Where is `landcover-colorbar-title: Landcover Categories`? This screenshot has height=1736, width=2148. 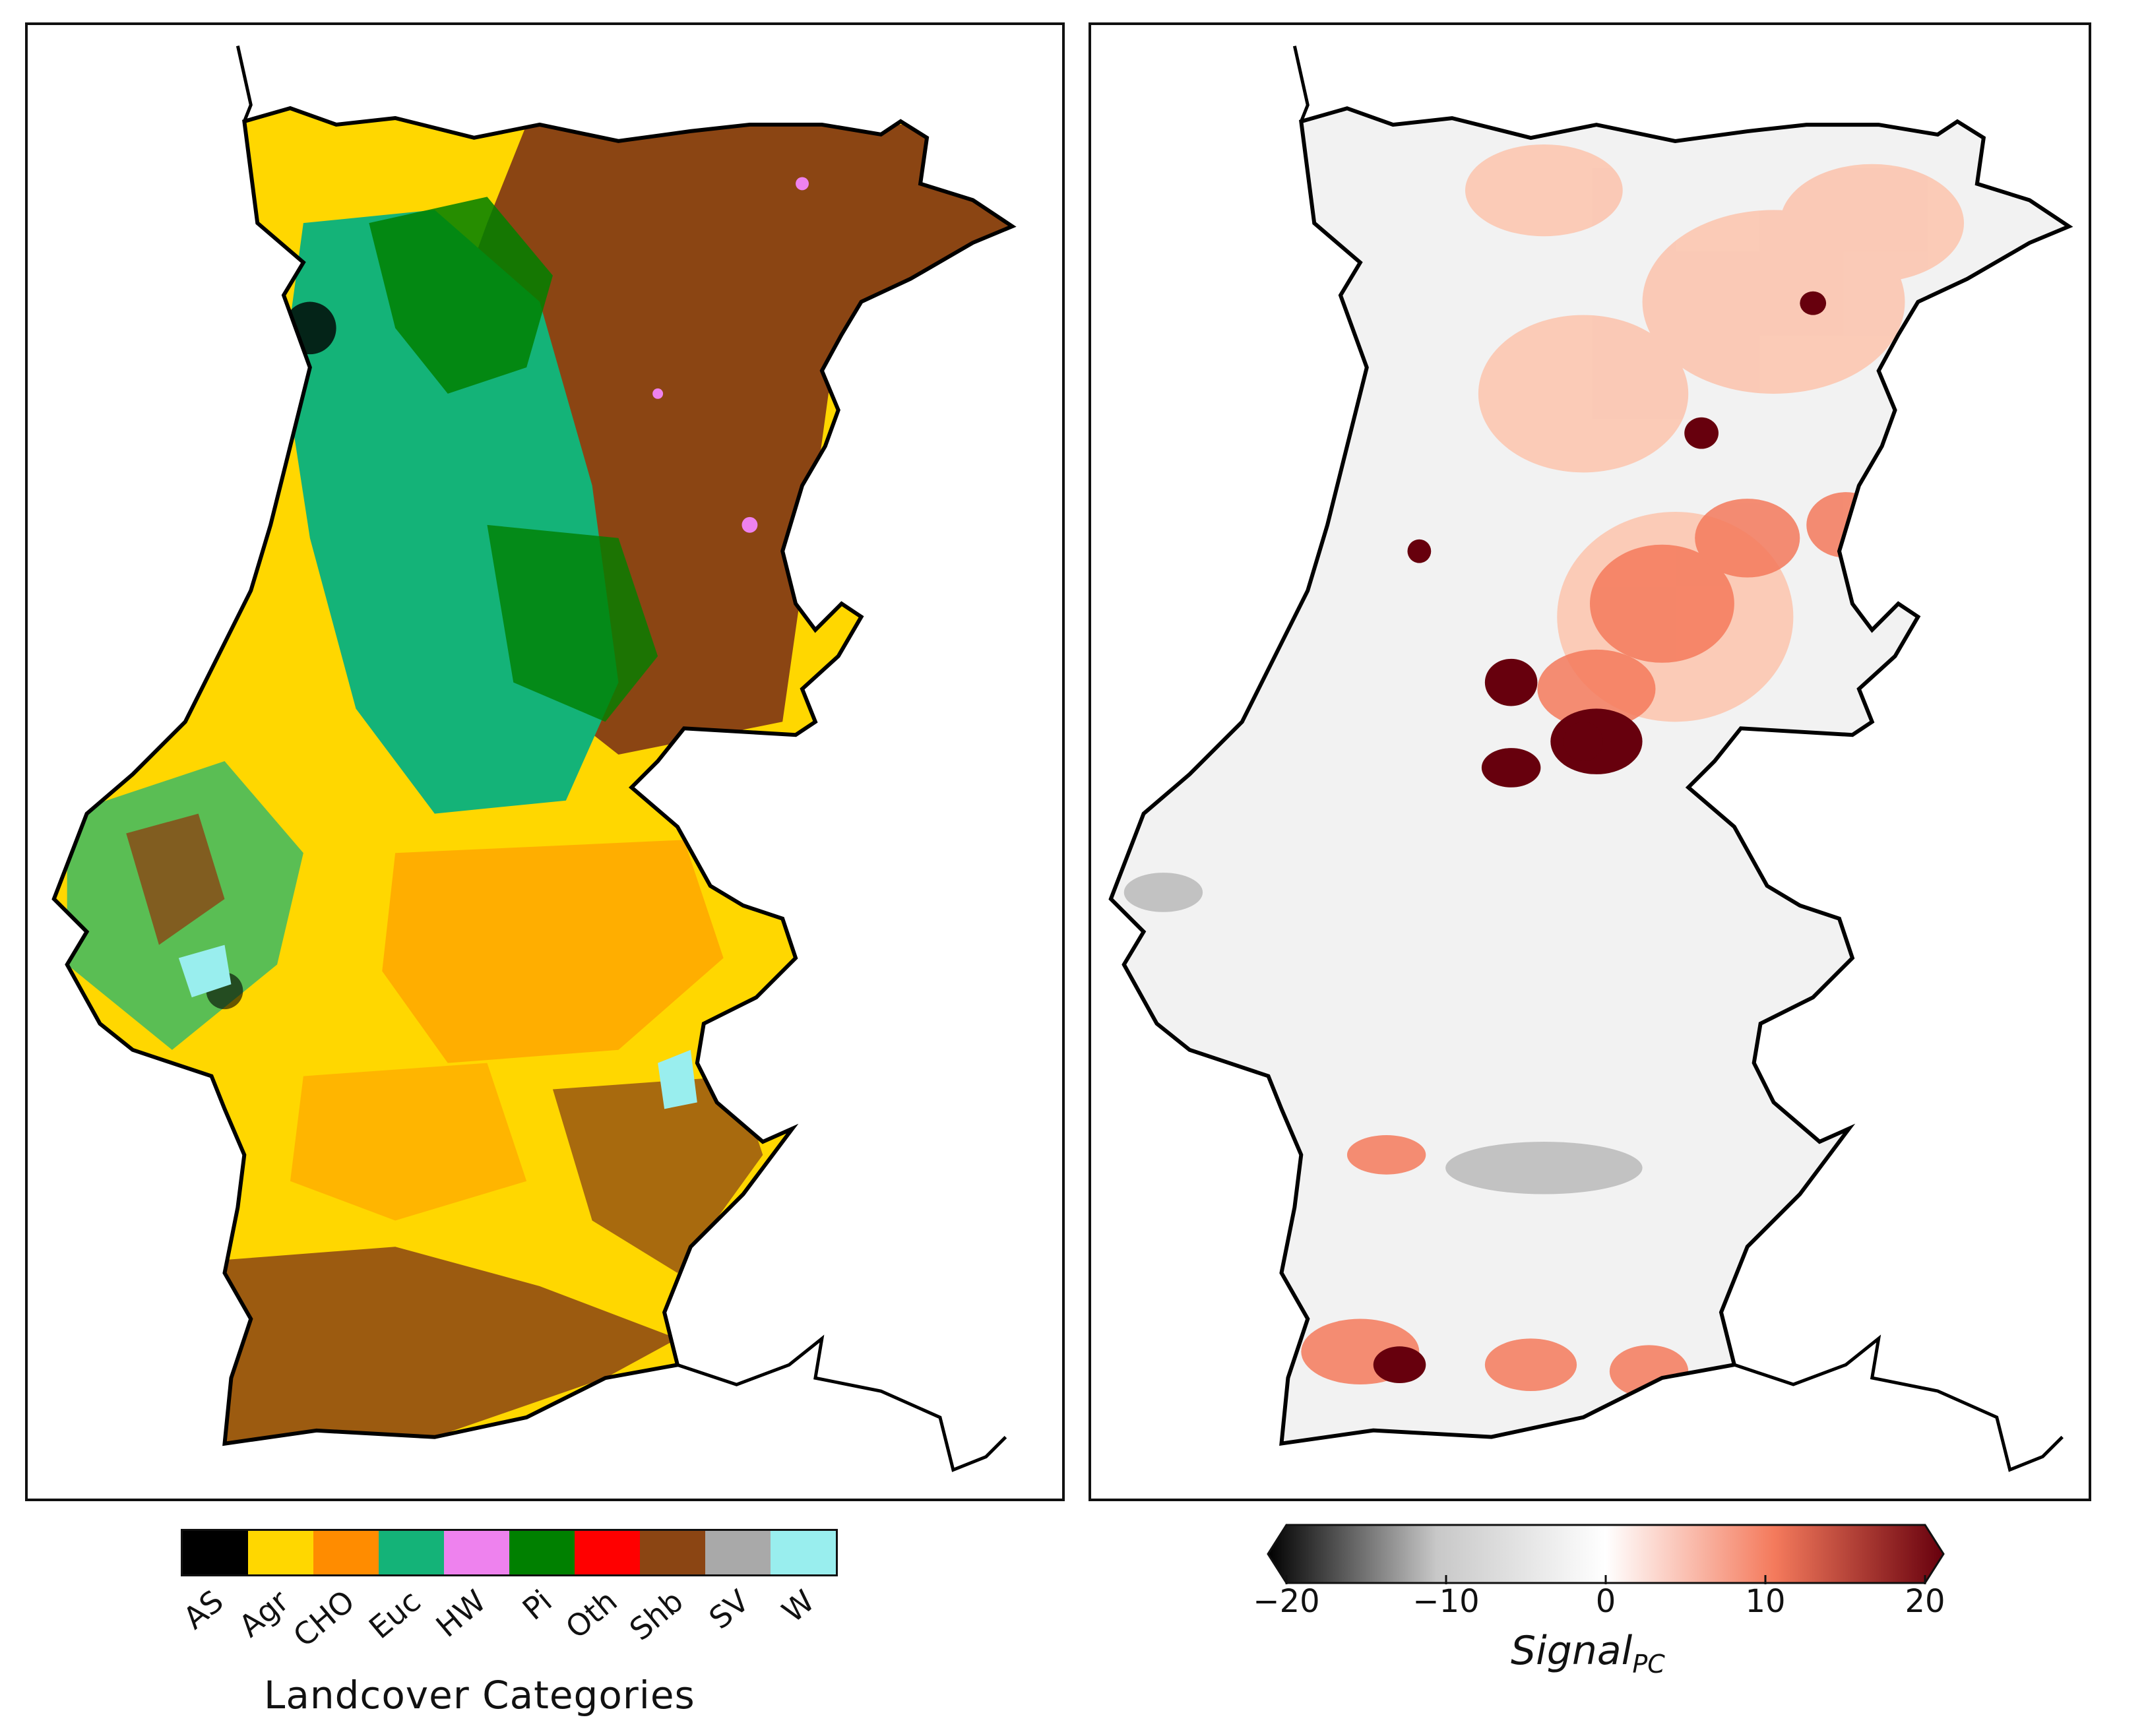 landcover-colorbar-title: Landcover Categories is located at coordinates (479, 1695).